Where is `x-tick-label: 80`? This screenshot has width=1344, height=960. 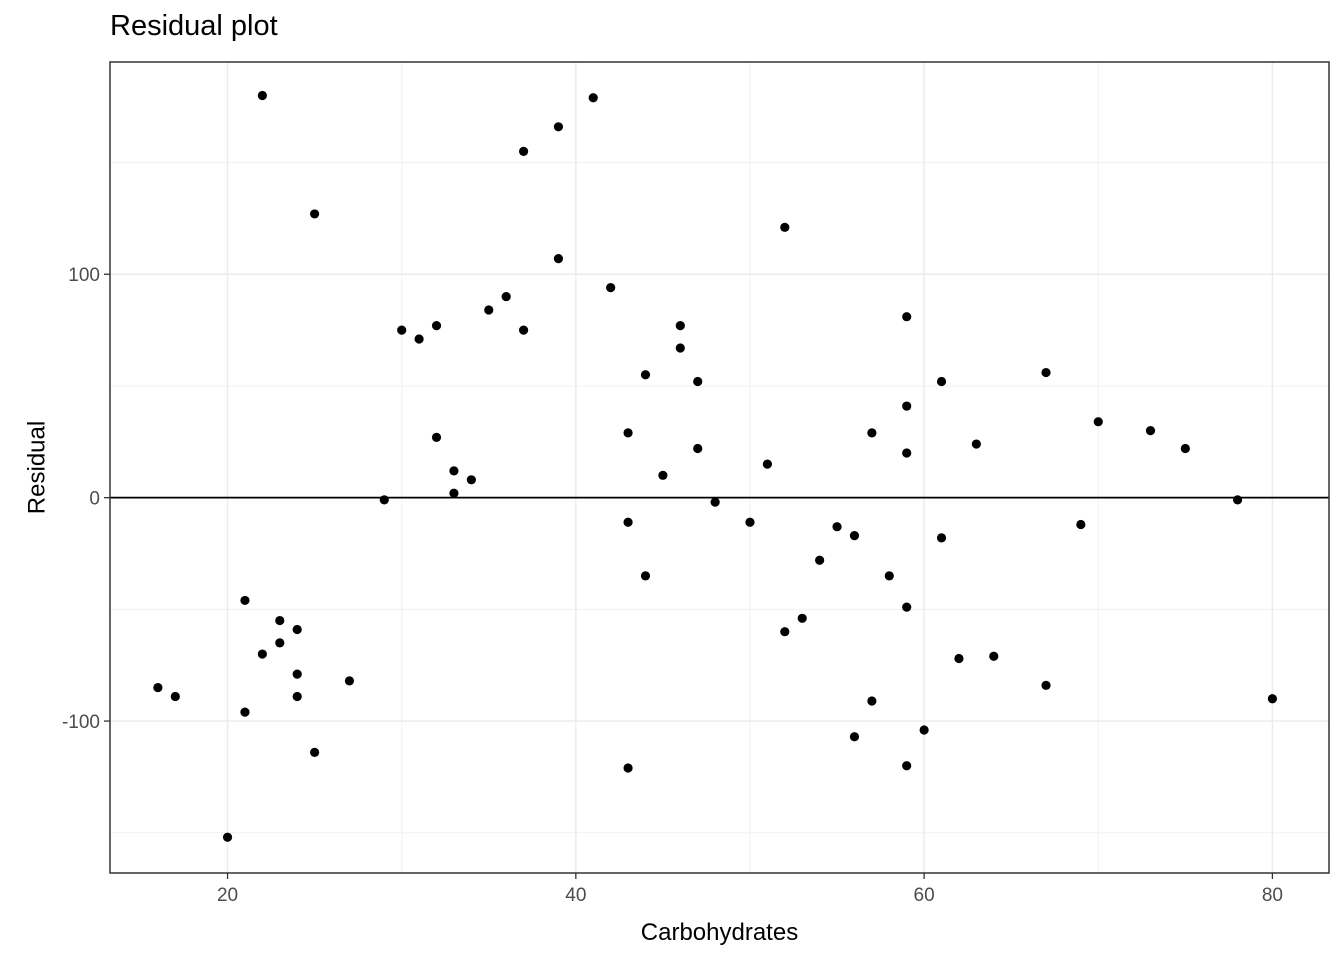 x-tick-label: 80 is located at coordinates (1272, 895).